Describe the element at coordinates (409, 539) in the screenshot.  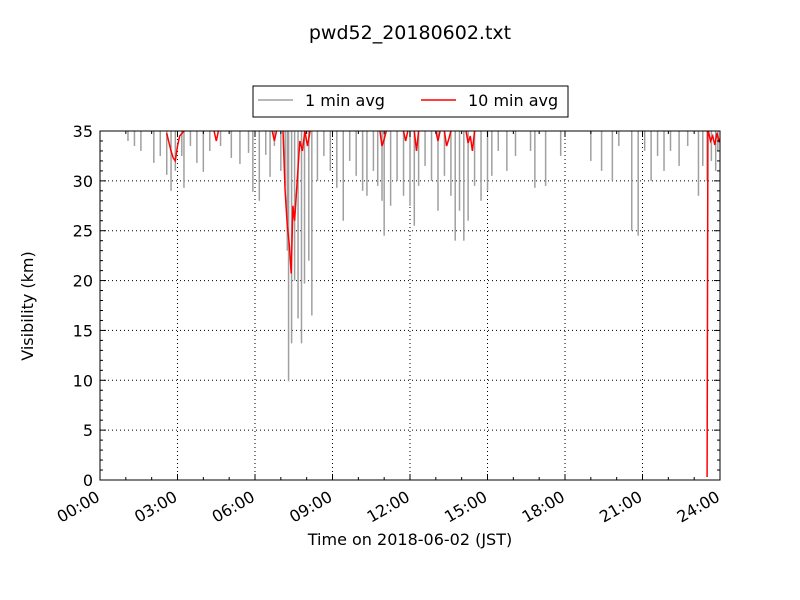
I see `x-axis-label: Time on 2018-06-02 (JST)` at that location.